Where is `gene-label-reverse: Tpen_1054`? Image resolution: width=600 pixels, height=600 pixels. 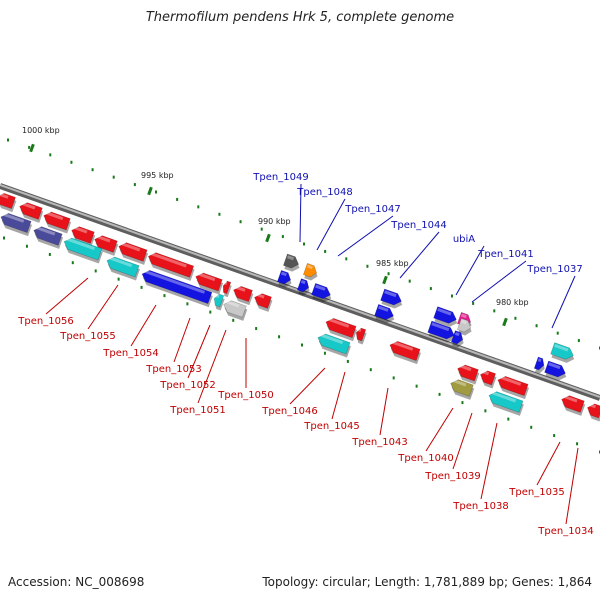
gene-label-reverse: Tpen_1054 is located at coordinates (130, 353).